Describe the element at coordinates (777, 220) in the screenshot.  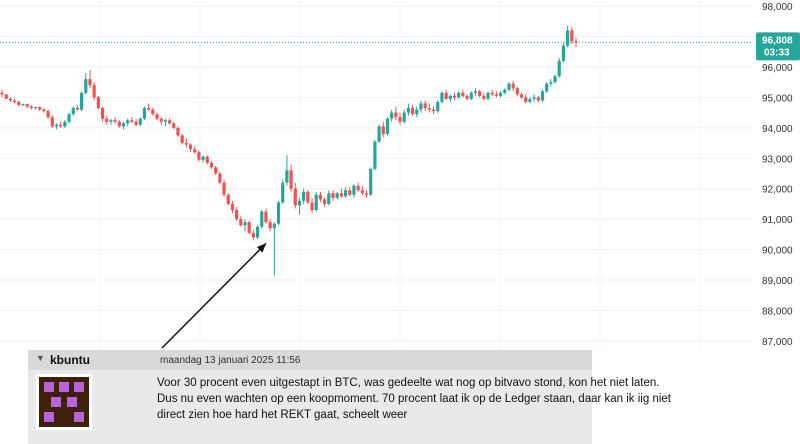
I see `y-tick-label: 91,000` at that location.